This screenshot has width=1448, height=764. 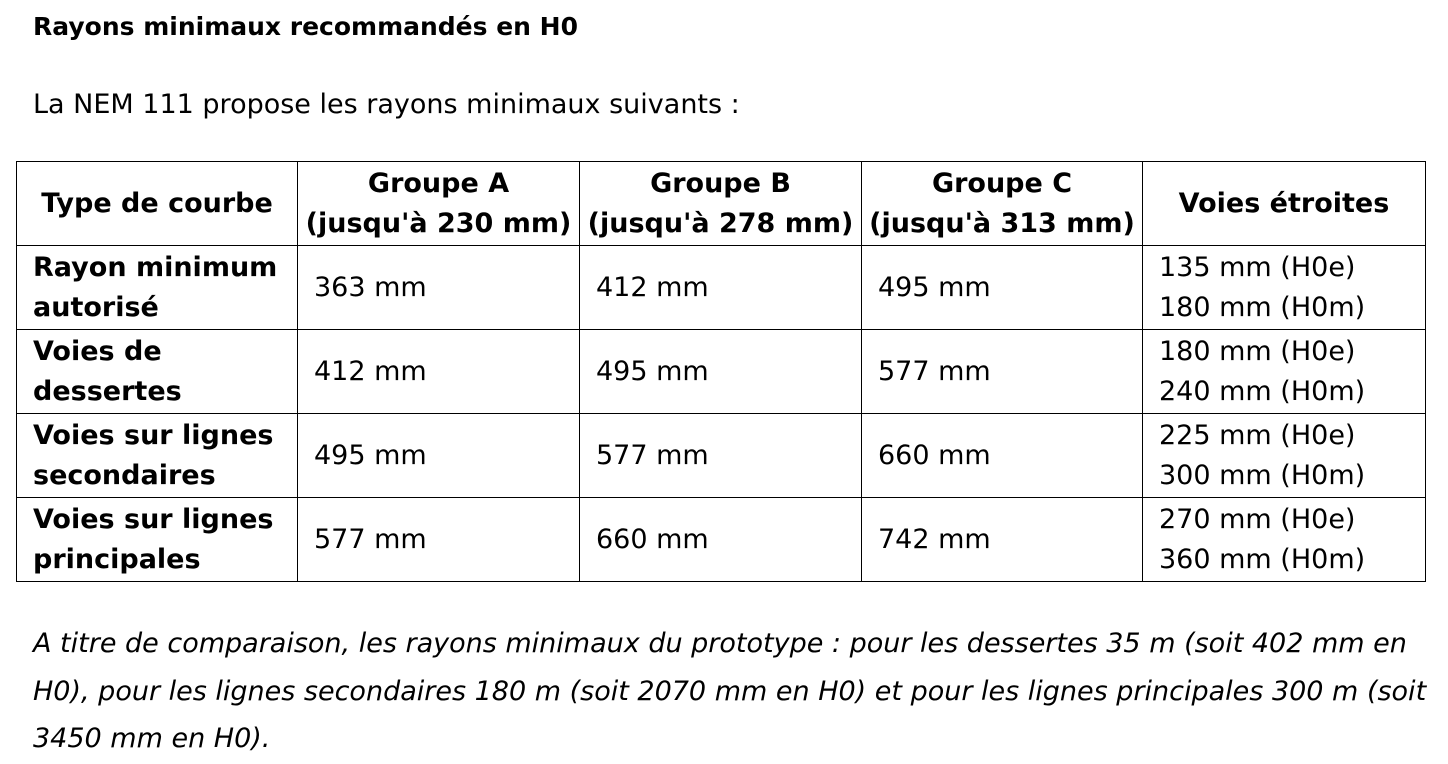 What do you see at coordinates (107, 391) in the screenshot?
I see `row-label-line: dessertes` at bounding box center [107, 391].